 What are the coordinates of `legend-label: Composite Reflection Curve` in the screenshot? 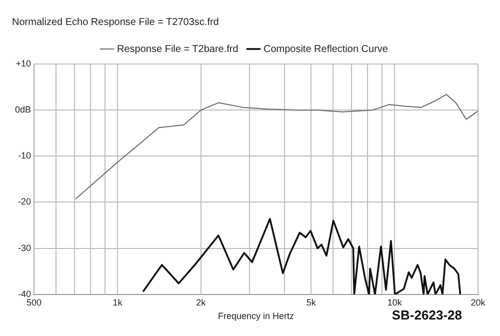 It's located at (325, 49).